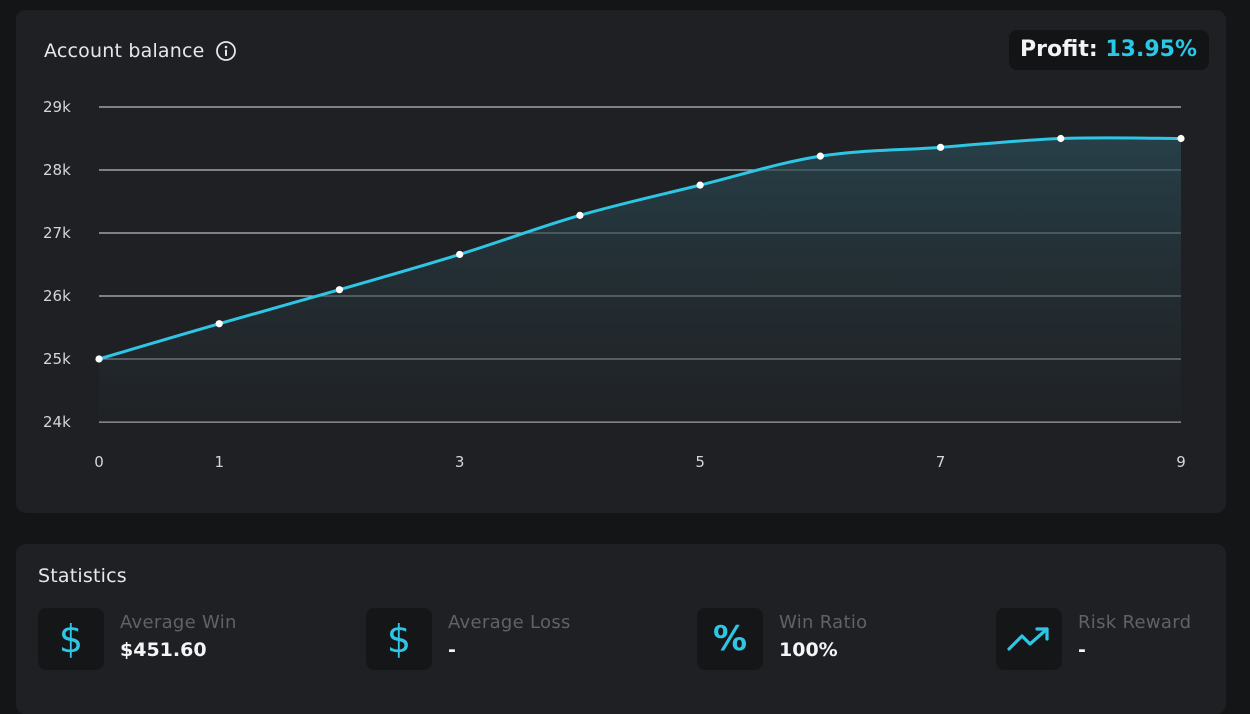  Describe the element at coordinates (57, 107) in the screenshot. I see `y-tick-label: 29k` at that location.